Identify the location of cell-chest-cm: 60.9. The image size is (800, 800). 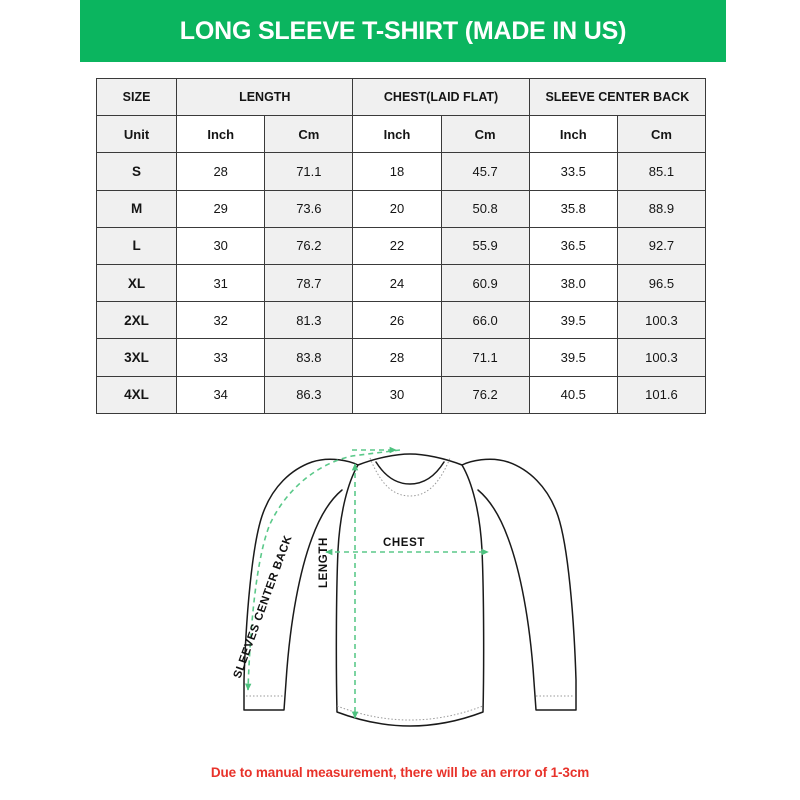
(485, 283).